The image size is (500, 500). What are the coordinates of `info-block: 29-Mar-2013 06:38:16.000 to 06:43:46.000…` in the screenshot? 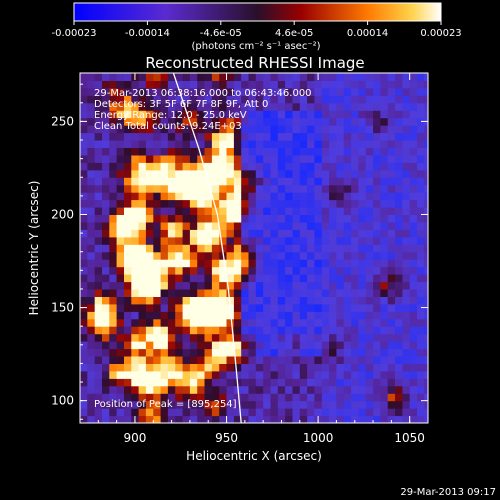 It's located at (203, 110).